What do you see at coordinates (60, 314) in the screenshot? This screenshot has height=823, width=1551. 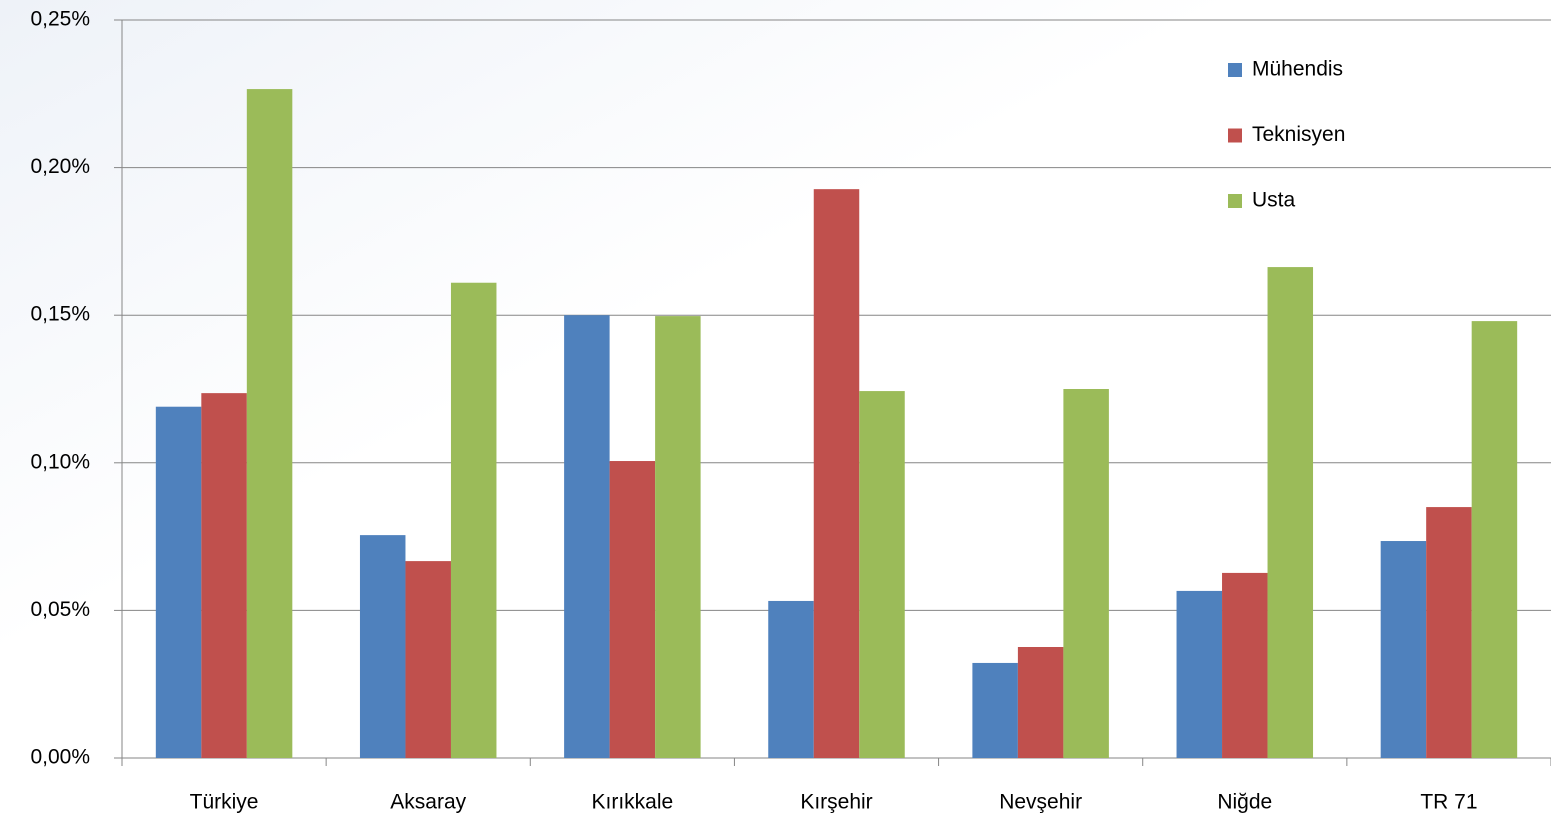 I see `y-tick-label: 0,15%` at bounding box center [60, 314].